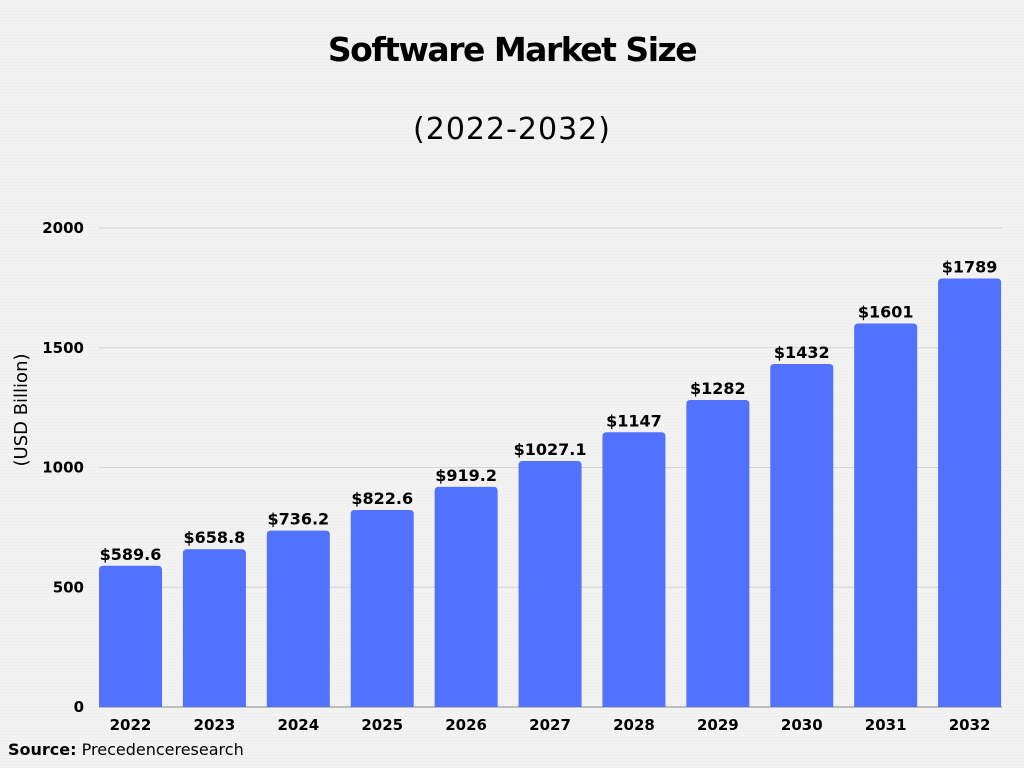  Describe the element at coordinates (550, 449) in the screenshot. I see `data-label: $1027.1` at that location.